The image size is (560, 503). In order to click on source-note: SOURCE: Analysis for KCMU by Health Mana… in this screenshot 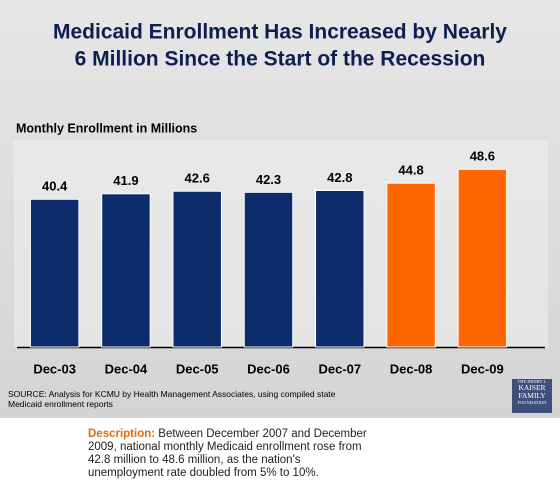, I will do `click(172, 399)`.